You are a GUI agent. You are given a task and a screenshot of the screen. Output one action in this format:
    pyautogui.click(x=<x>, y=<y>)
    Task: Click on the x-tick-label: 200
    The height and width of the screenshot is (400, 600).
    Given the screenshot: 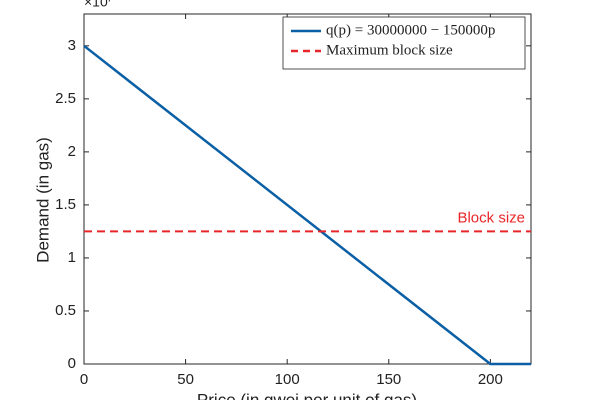 What is the action you would take?
    pyautogui.click(x=490, y=379)
    